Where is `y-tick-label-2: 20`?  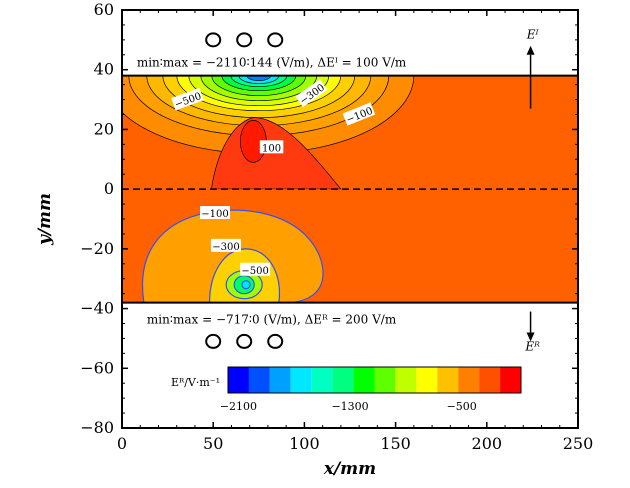 y-tick-label-2: 20 is located at coordinates (104, 128).